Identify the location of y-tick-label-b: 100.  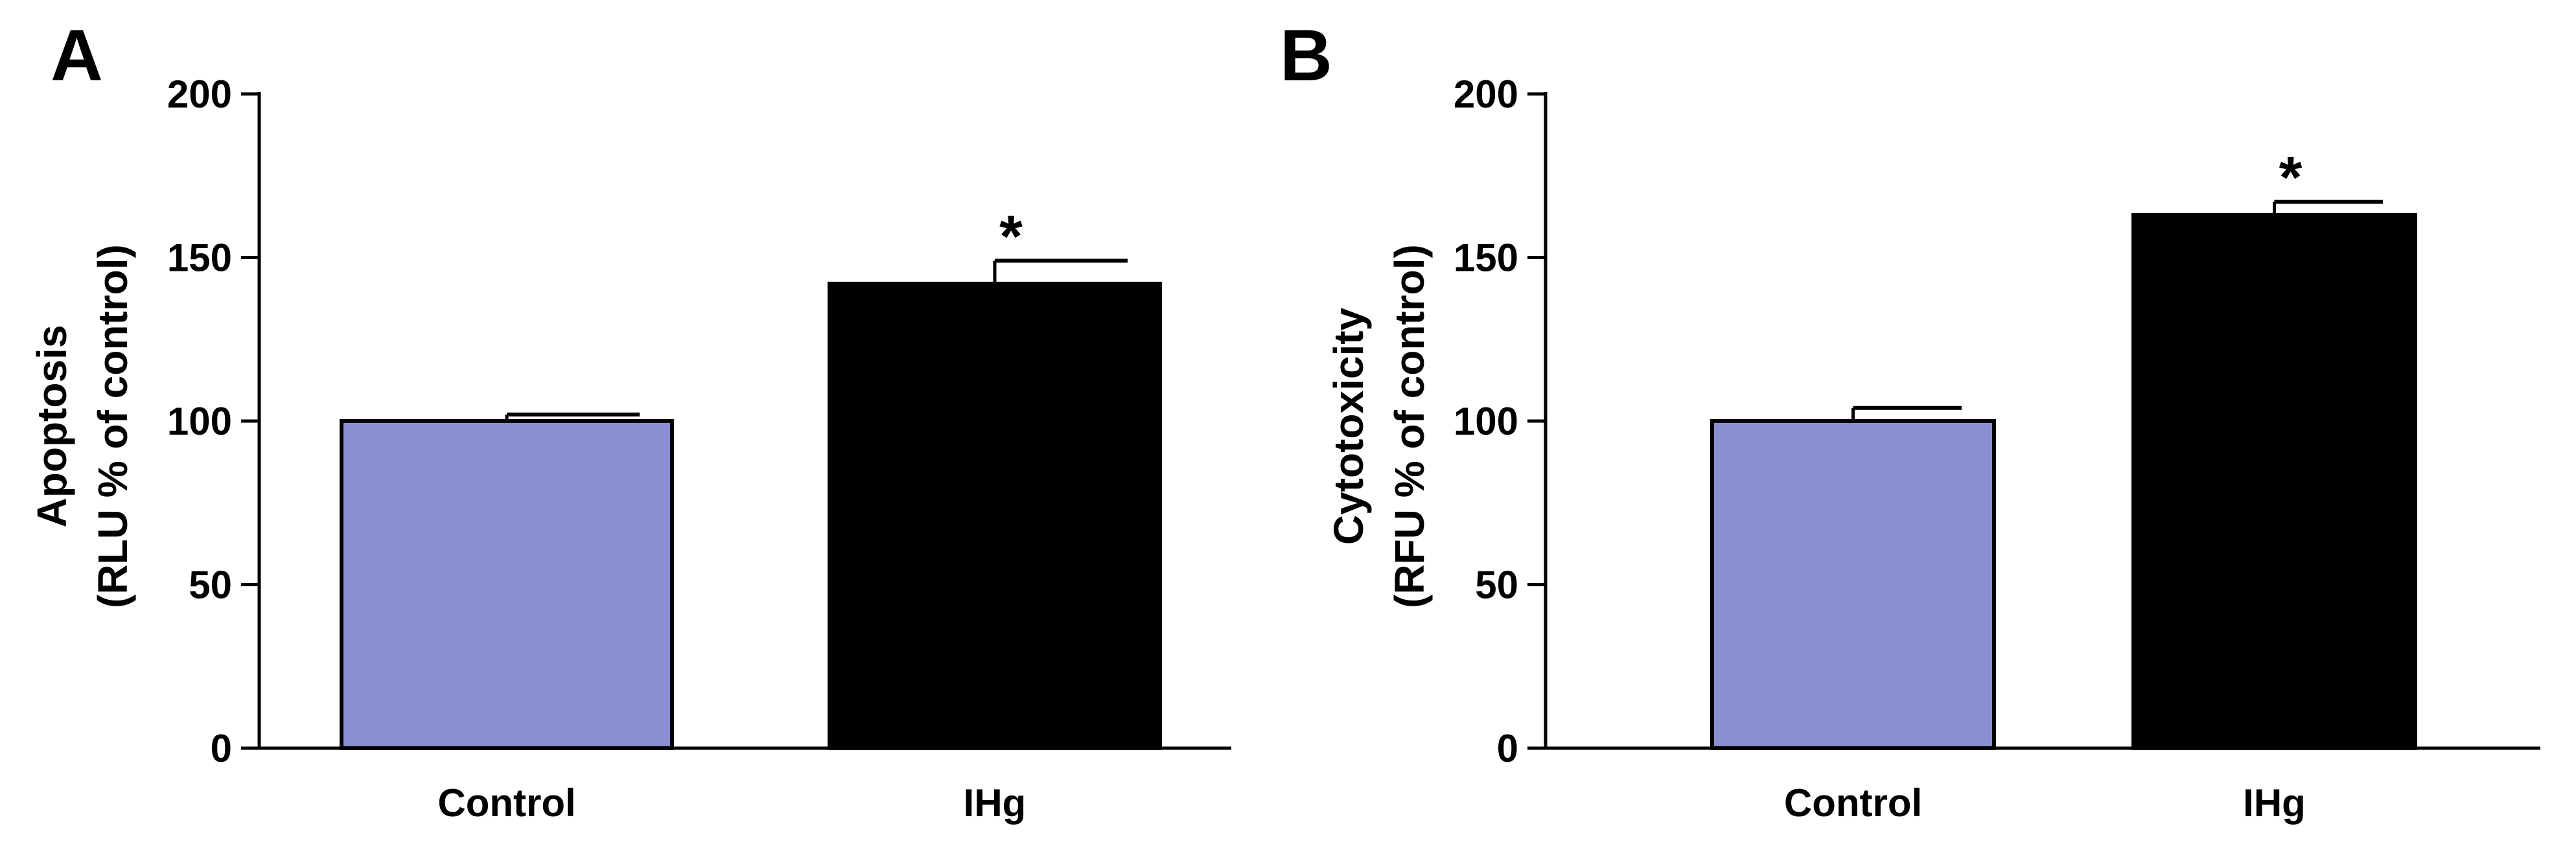
(1486, 421).